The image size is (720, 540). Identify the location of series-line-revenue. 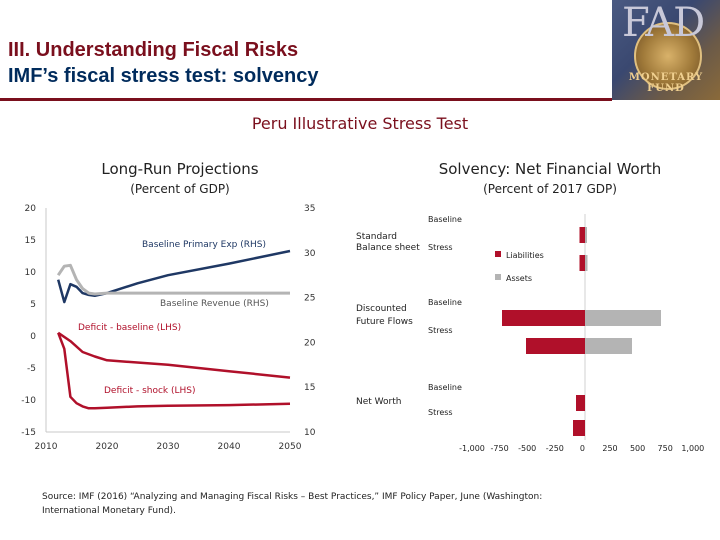
(173, 279).